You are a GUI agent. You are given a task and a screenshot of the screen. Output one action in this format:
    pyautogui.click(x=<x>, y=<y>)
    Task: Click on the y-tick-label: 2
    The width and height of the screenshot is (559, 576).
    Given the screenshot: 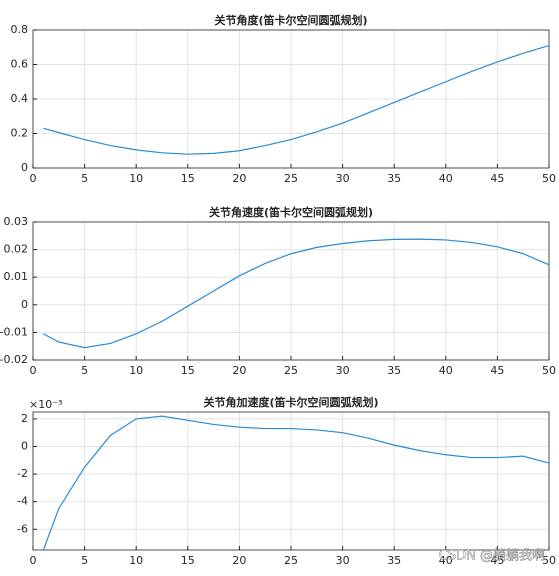 What is the action you would take?
    pyautogui.click(x=24, y=418)
    